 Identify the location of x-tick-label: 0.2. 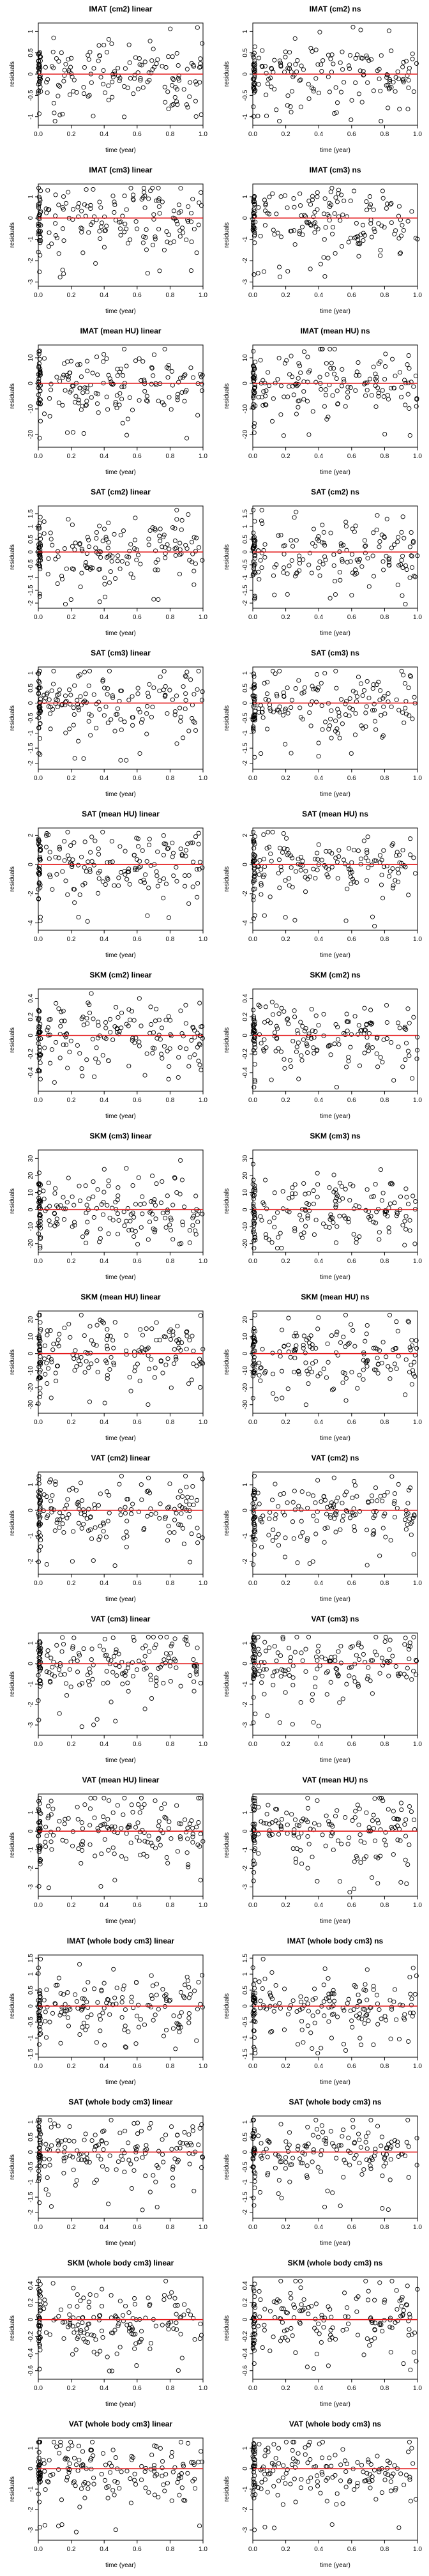
(71, 134).